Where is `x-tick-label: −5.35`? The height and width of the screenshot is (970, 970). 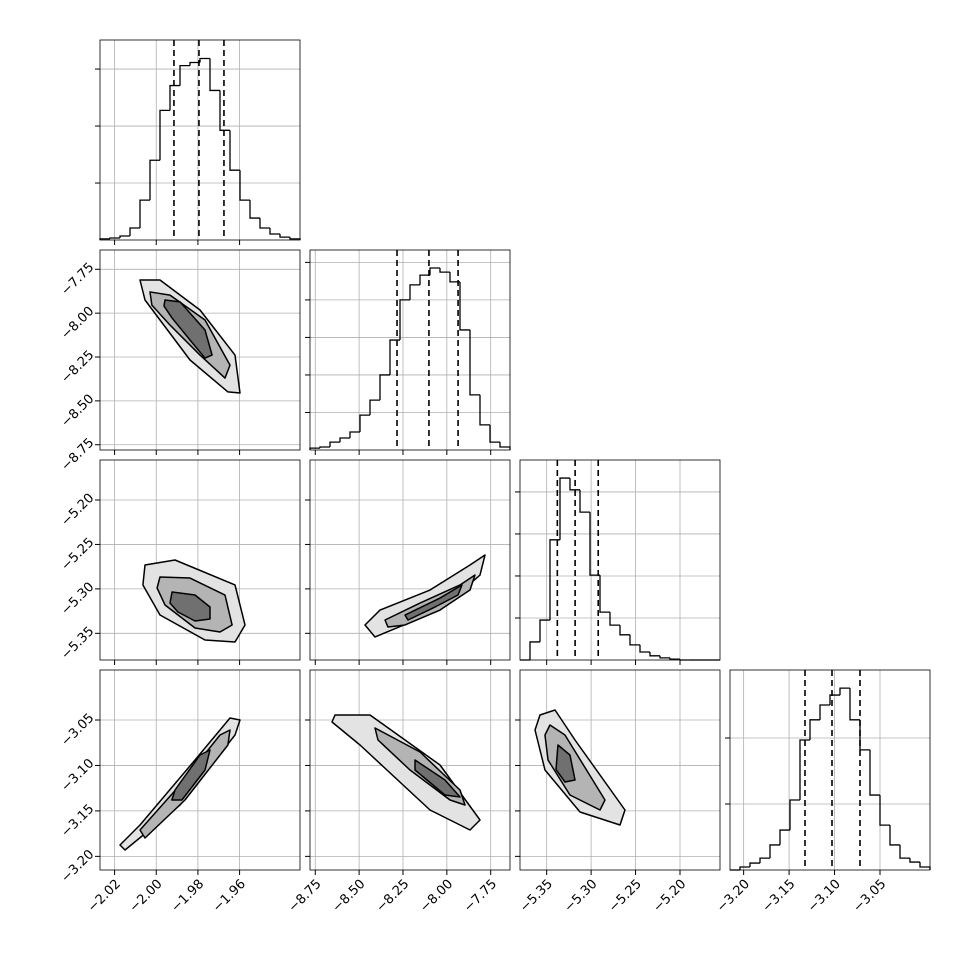
x-tick-label: −5.35 is located at coordinates (536, 896).